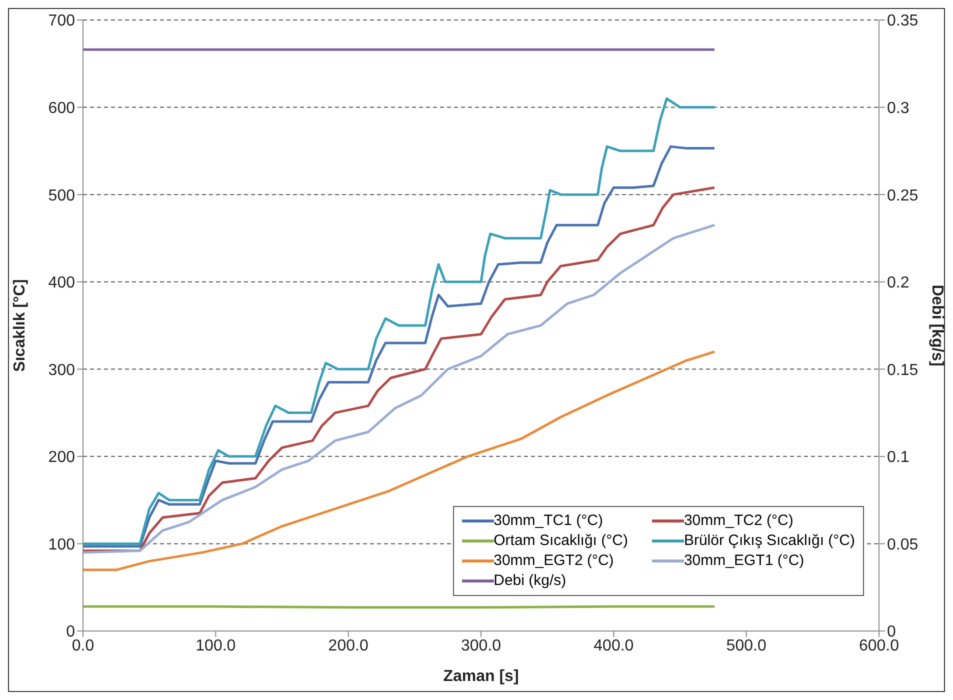  Describe the element at coordinates (530, 581) in the screenshot. I see `legend-label: Debi (kg/s)` at that location.